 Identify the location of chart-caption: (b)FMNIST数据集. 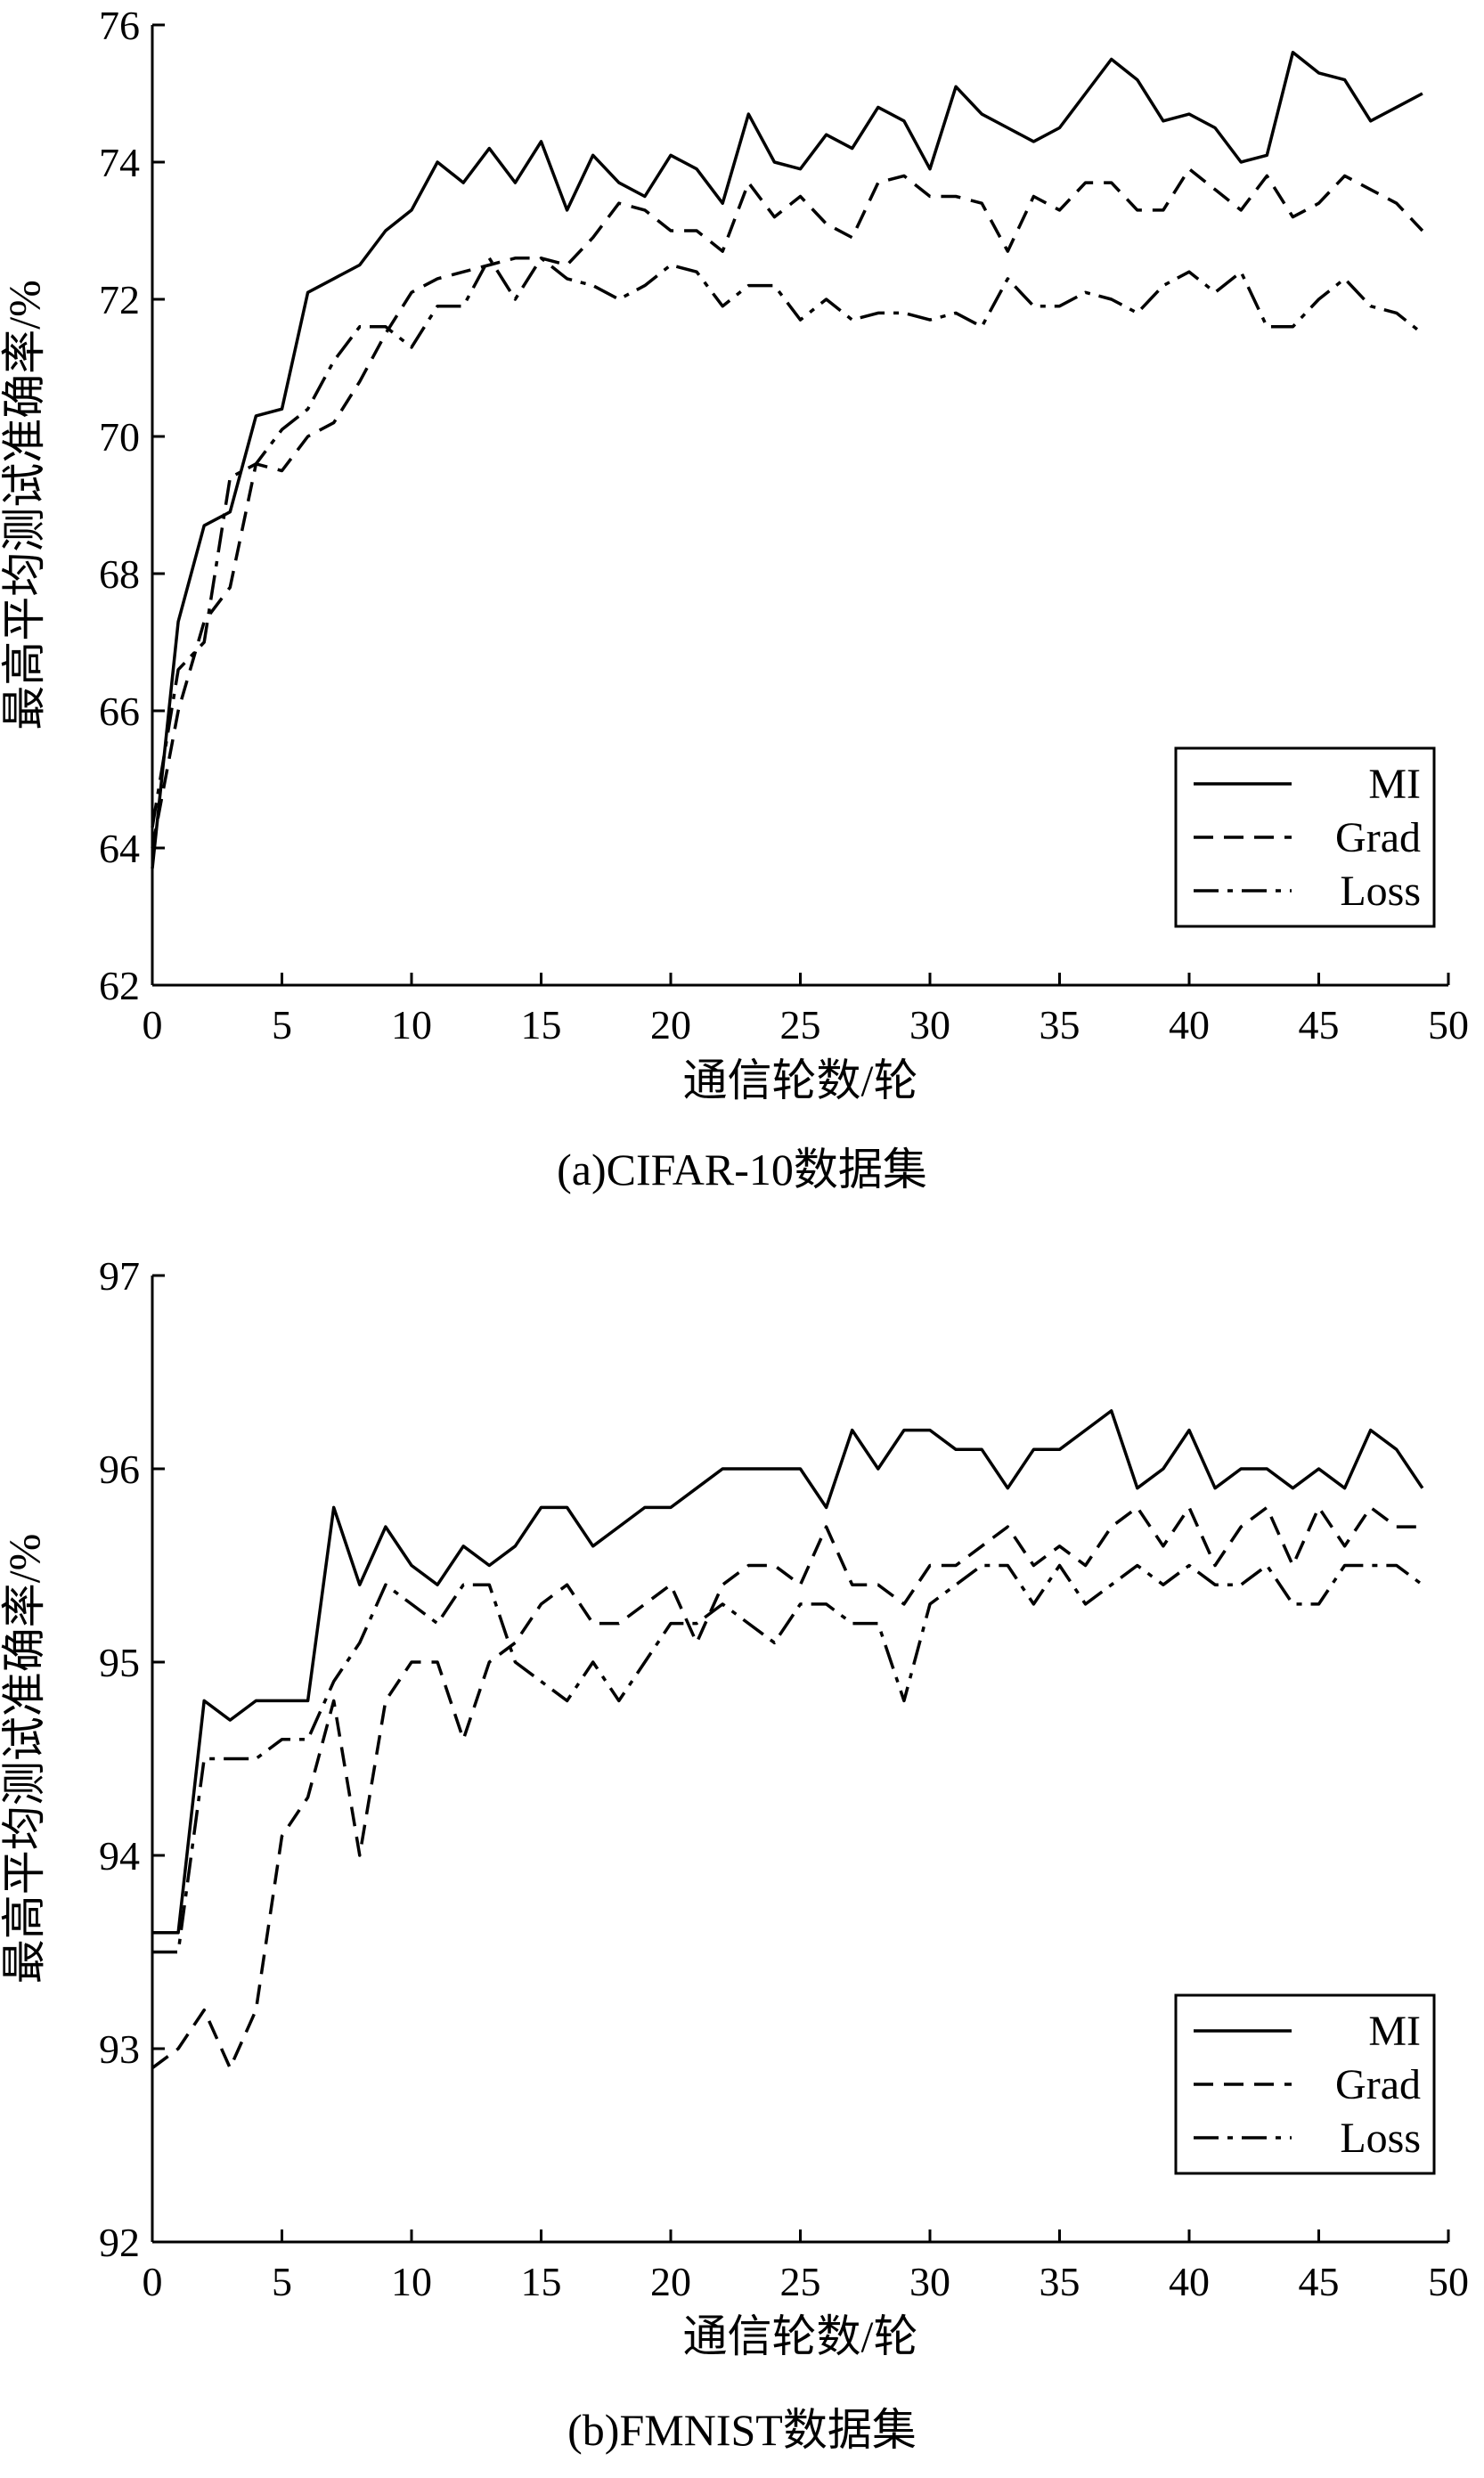
(742, 2430).